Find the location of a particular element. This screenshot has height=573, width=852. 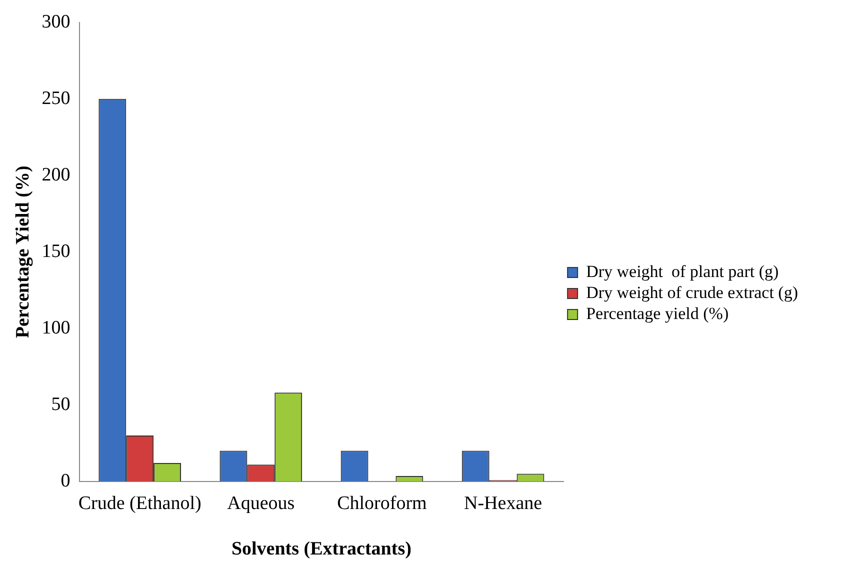

x-tick-label: Aqueous is located at coordinates (261, 503).